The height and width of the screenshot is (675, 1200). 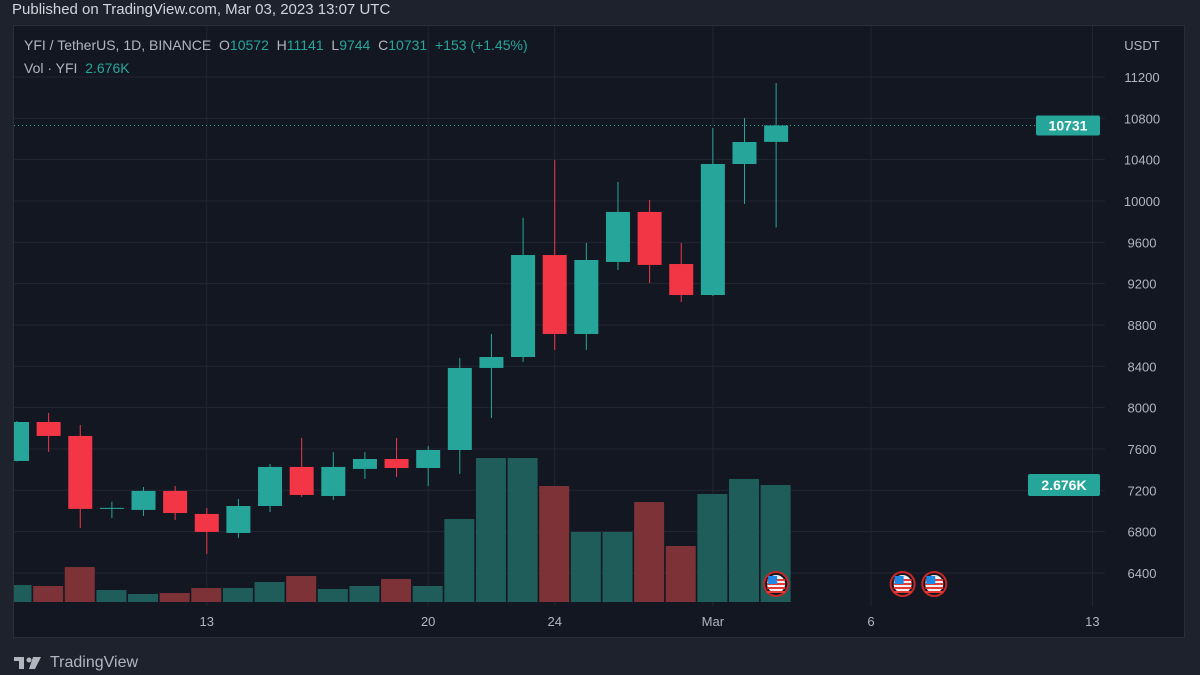 I want to click on low-value: 9744, so click(x=355, y=45).